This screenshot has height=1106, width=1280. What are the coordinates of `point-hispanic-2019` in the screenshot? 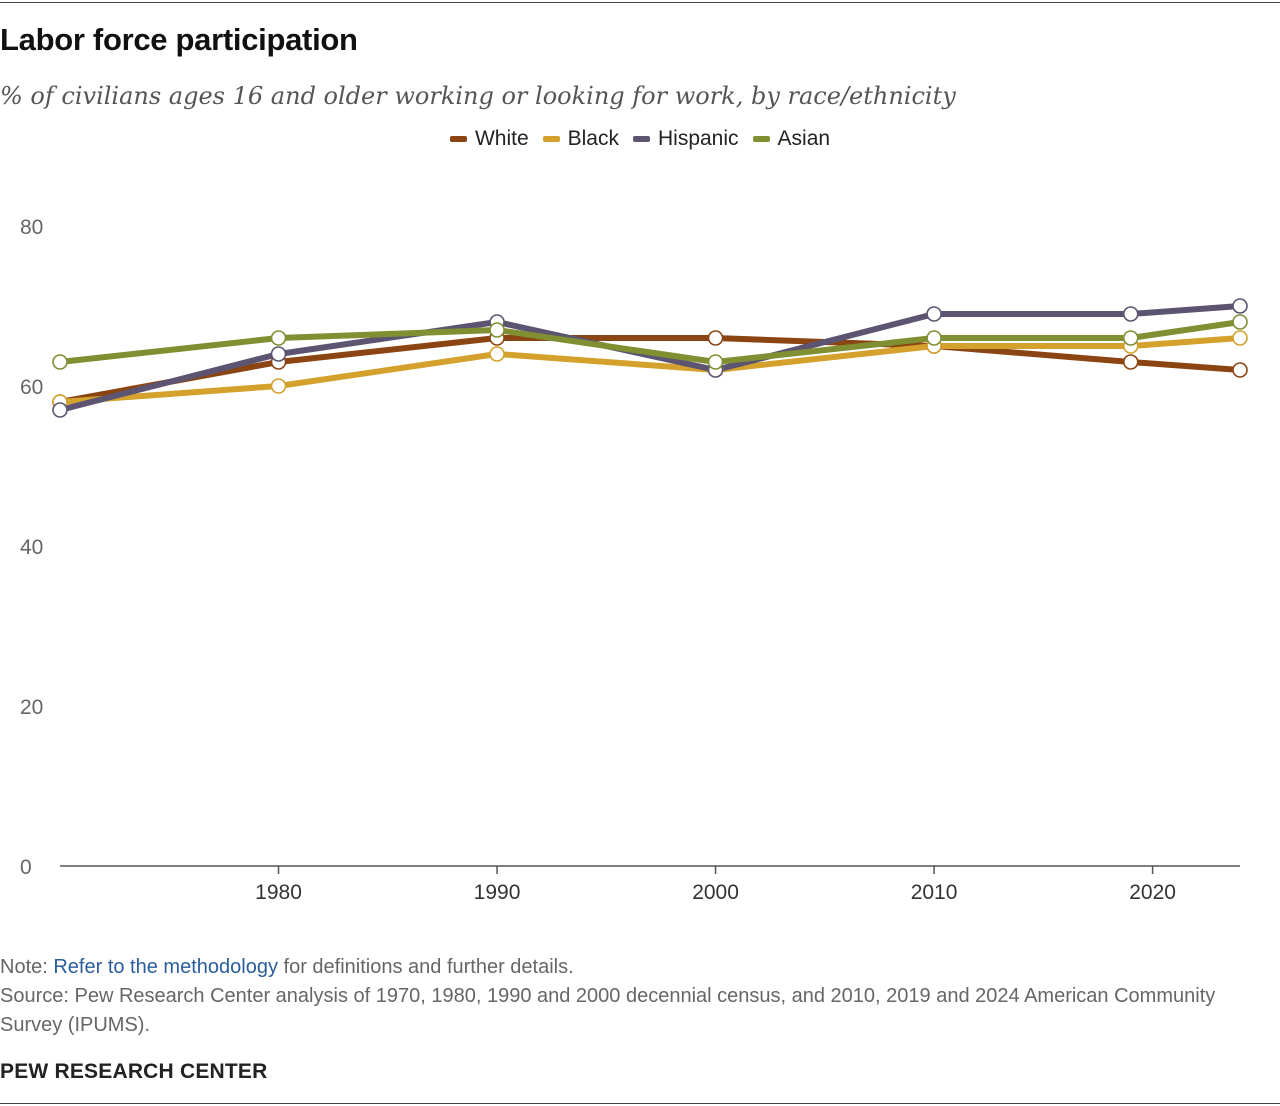 It's located at (1130, 314).